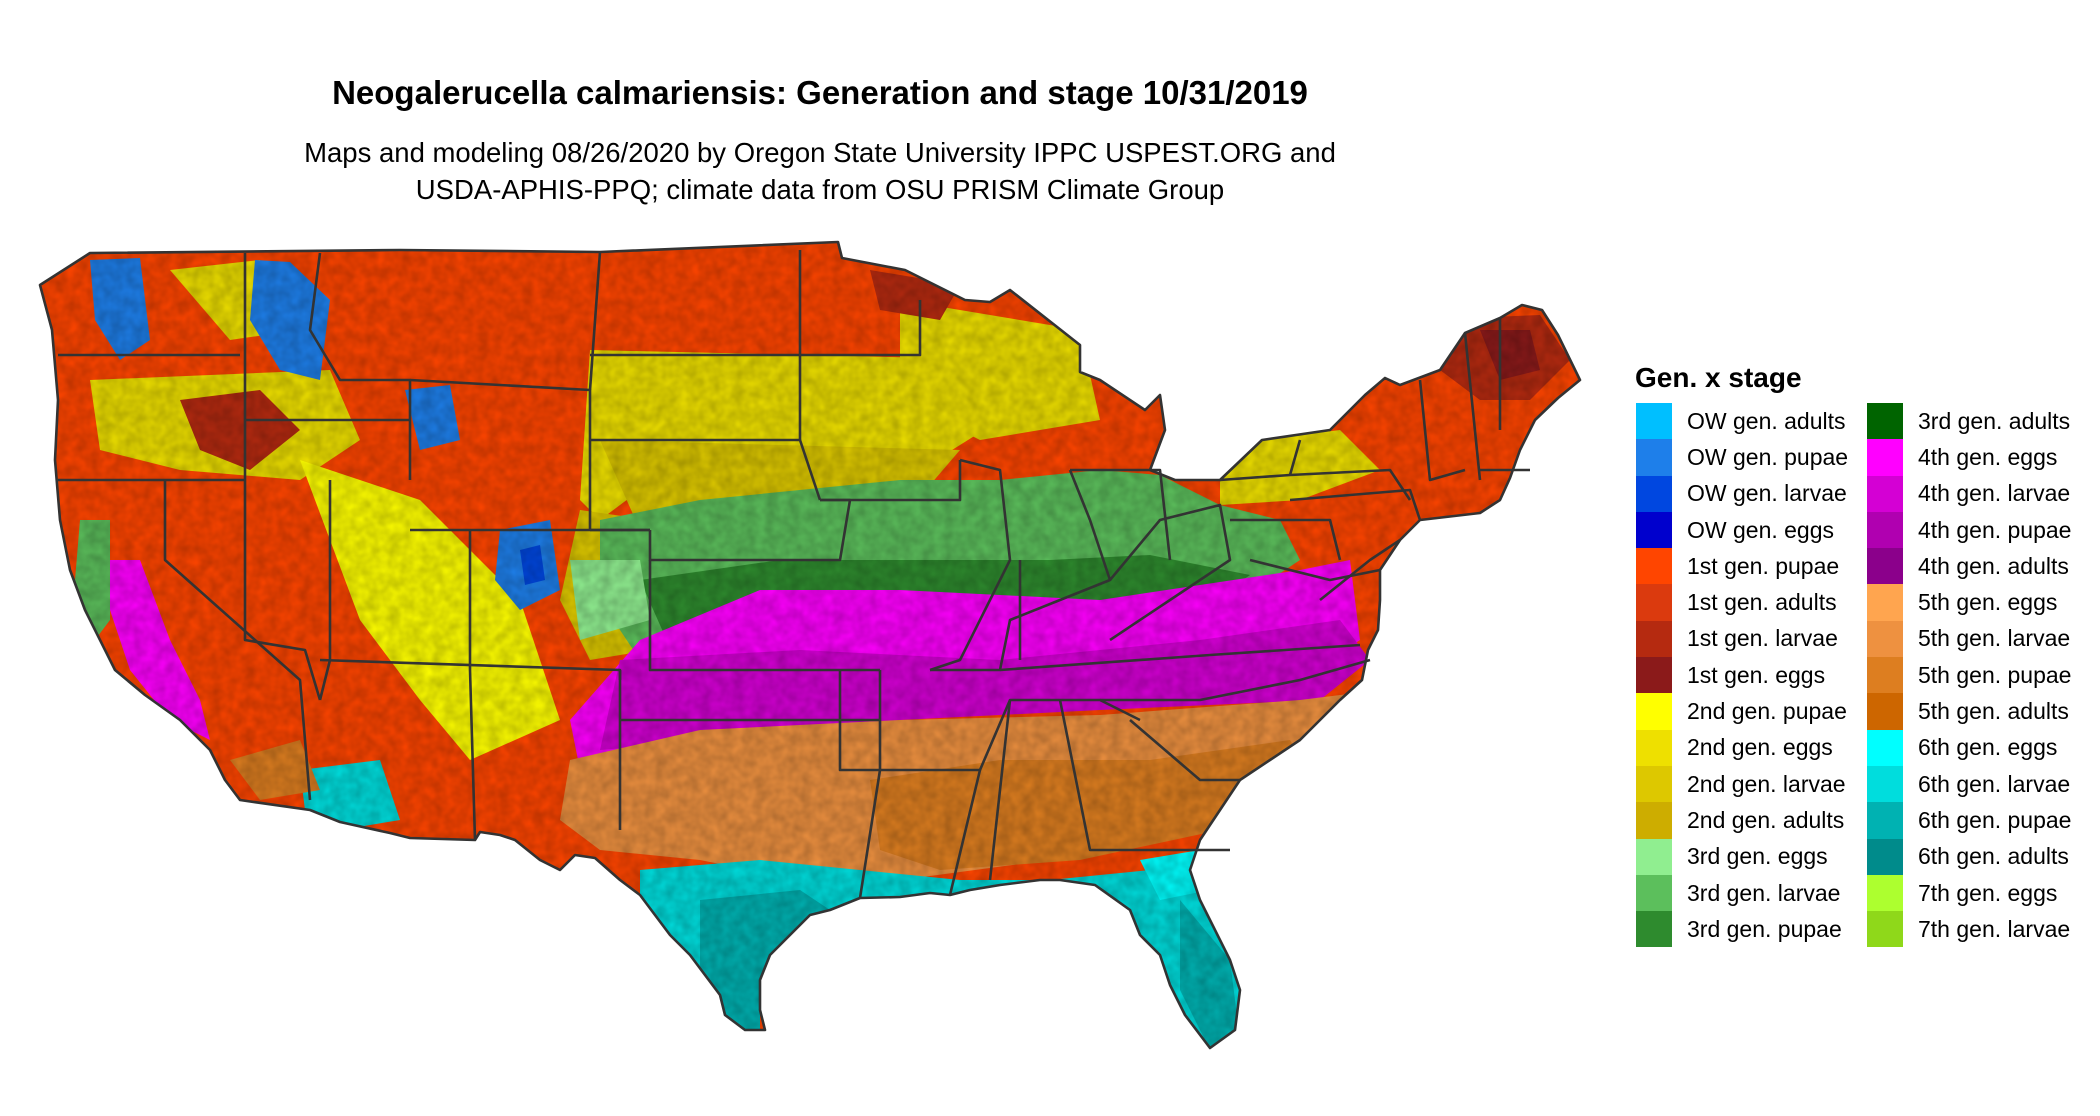 Image resolution: width=2100 pixels, height=1116 pixels. I want to click on legend-item: OW gen. adults, so click(1742, 421).